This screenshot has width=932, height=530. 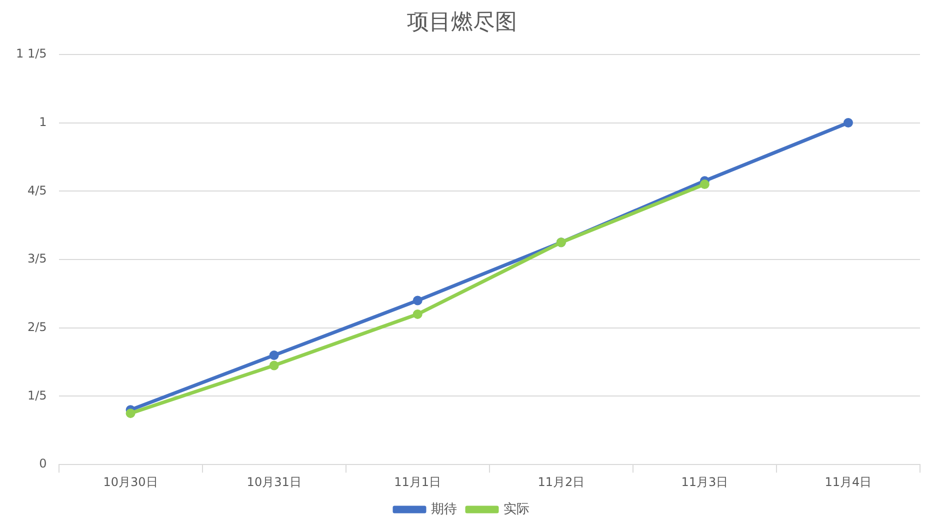 I want to click on y-tick-label: 3/5, so click(x=37, y=259).